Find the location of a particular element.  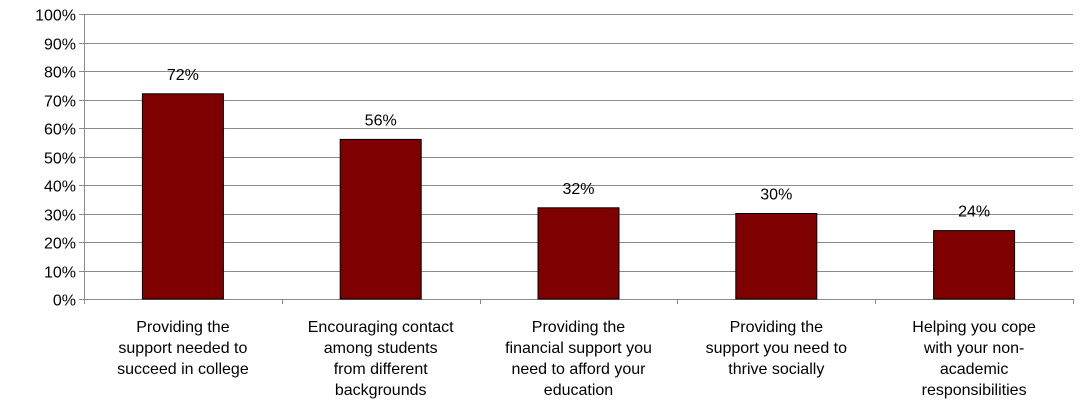

data-label: 72% is located at coordinates (183, 75).